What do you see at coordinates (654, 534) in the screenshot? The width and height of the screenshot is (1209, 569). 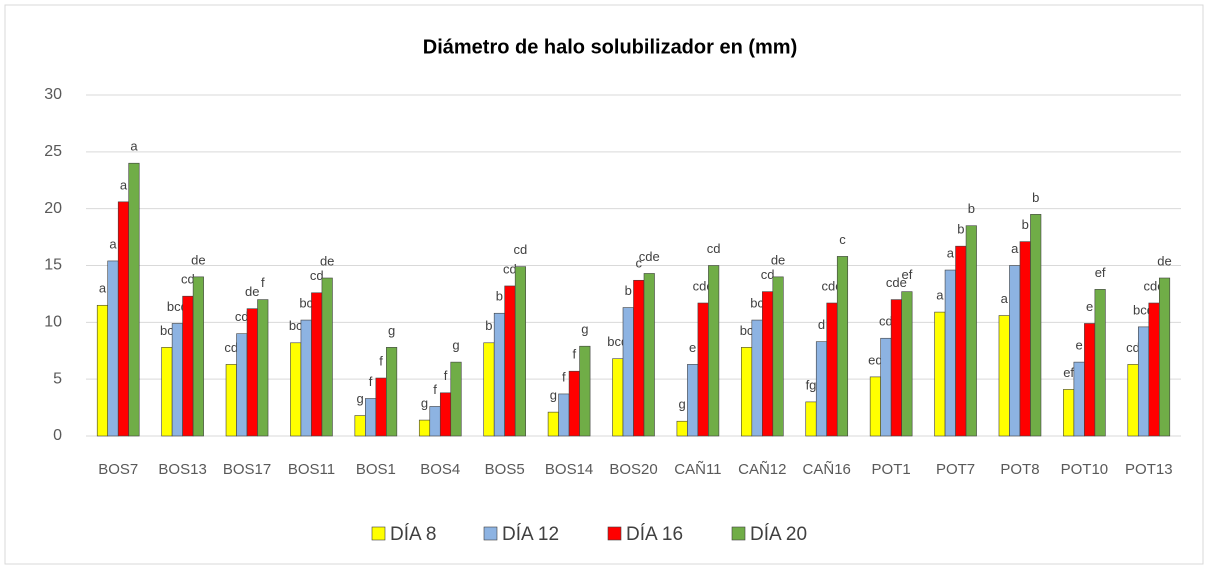 I see `legend-label: DÍA 16` at bounding box center [654, 534].